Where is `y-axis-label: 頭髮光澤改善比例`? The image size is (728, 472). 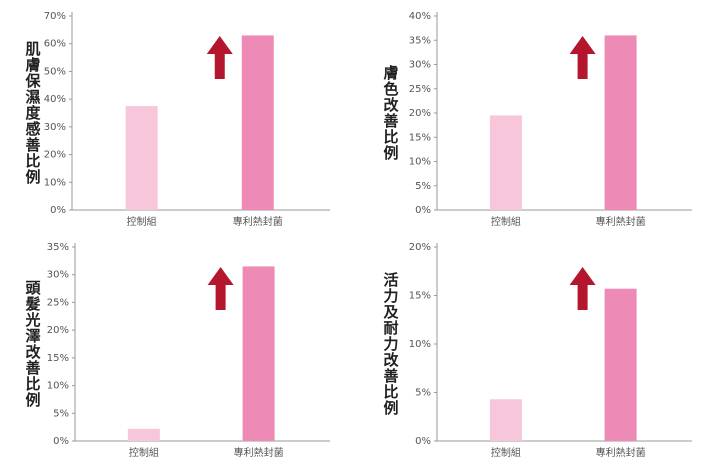
y-axis-label: 頭髮光澤改善比例 is located at coordinates (33, 344).